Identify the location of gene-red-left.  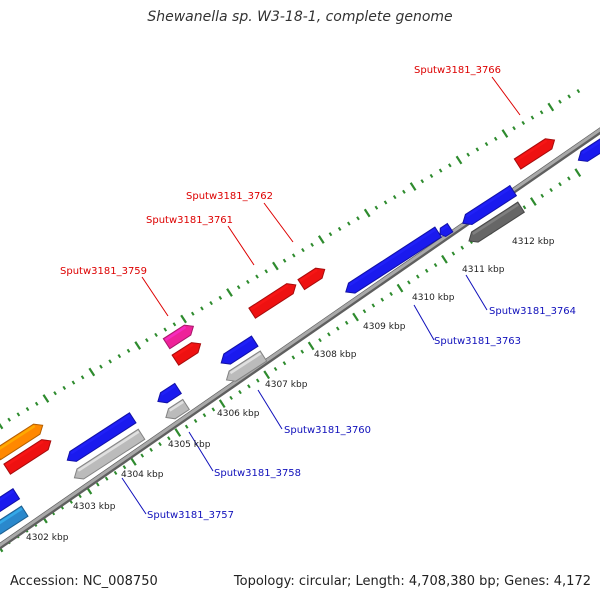
(27, 457).